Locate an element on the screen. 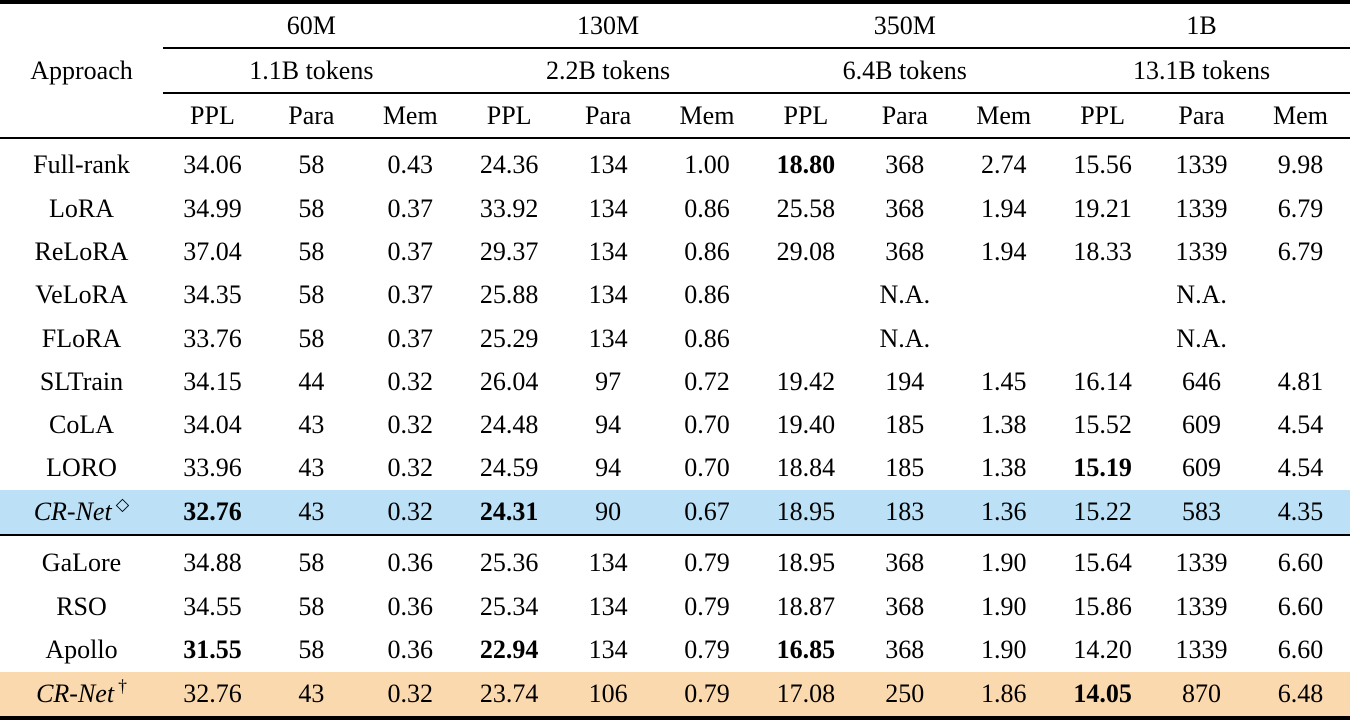  approach-name: Full-rank is located at coordinates (81, 164).